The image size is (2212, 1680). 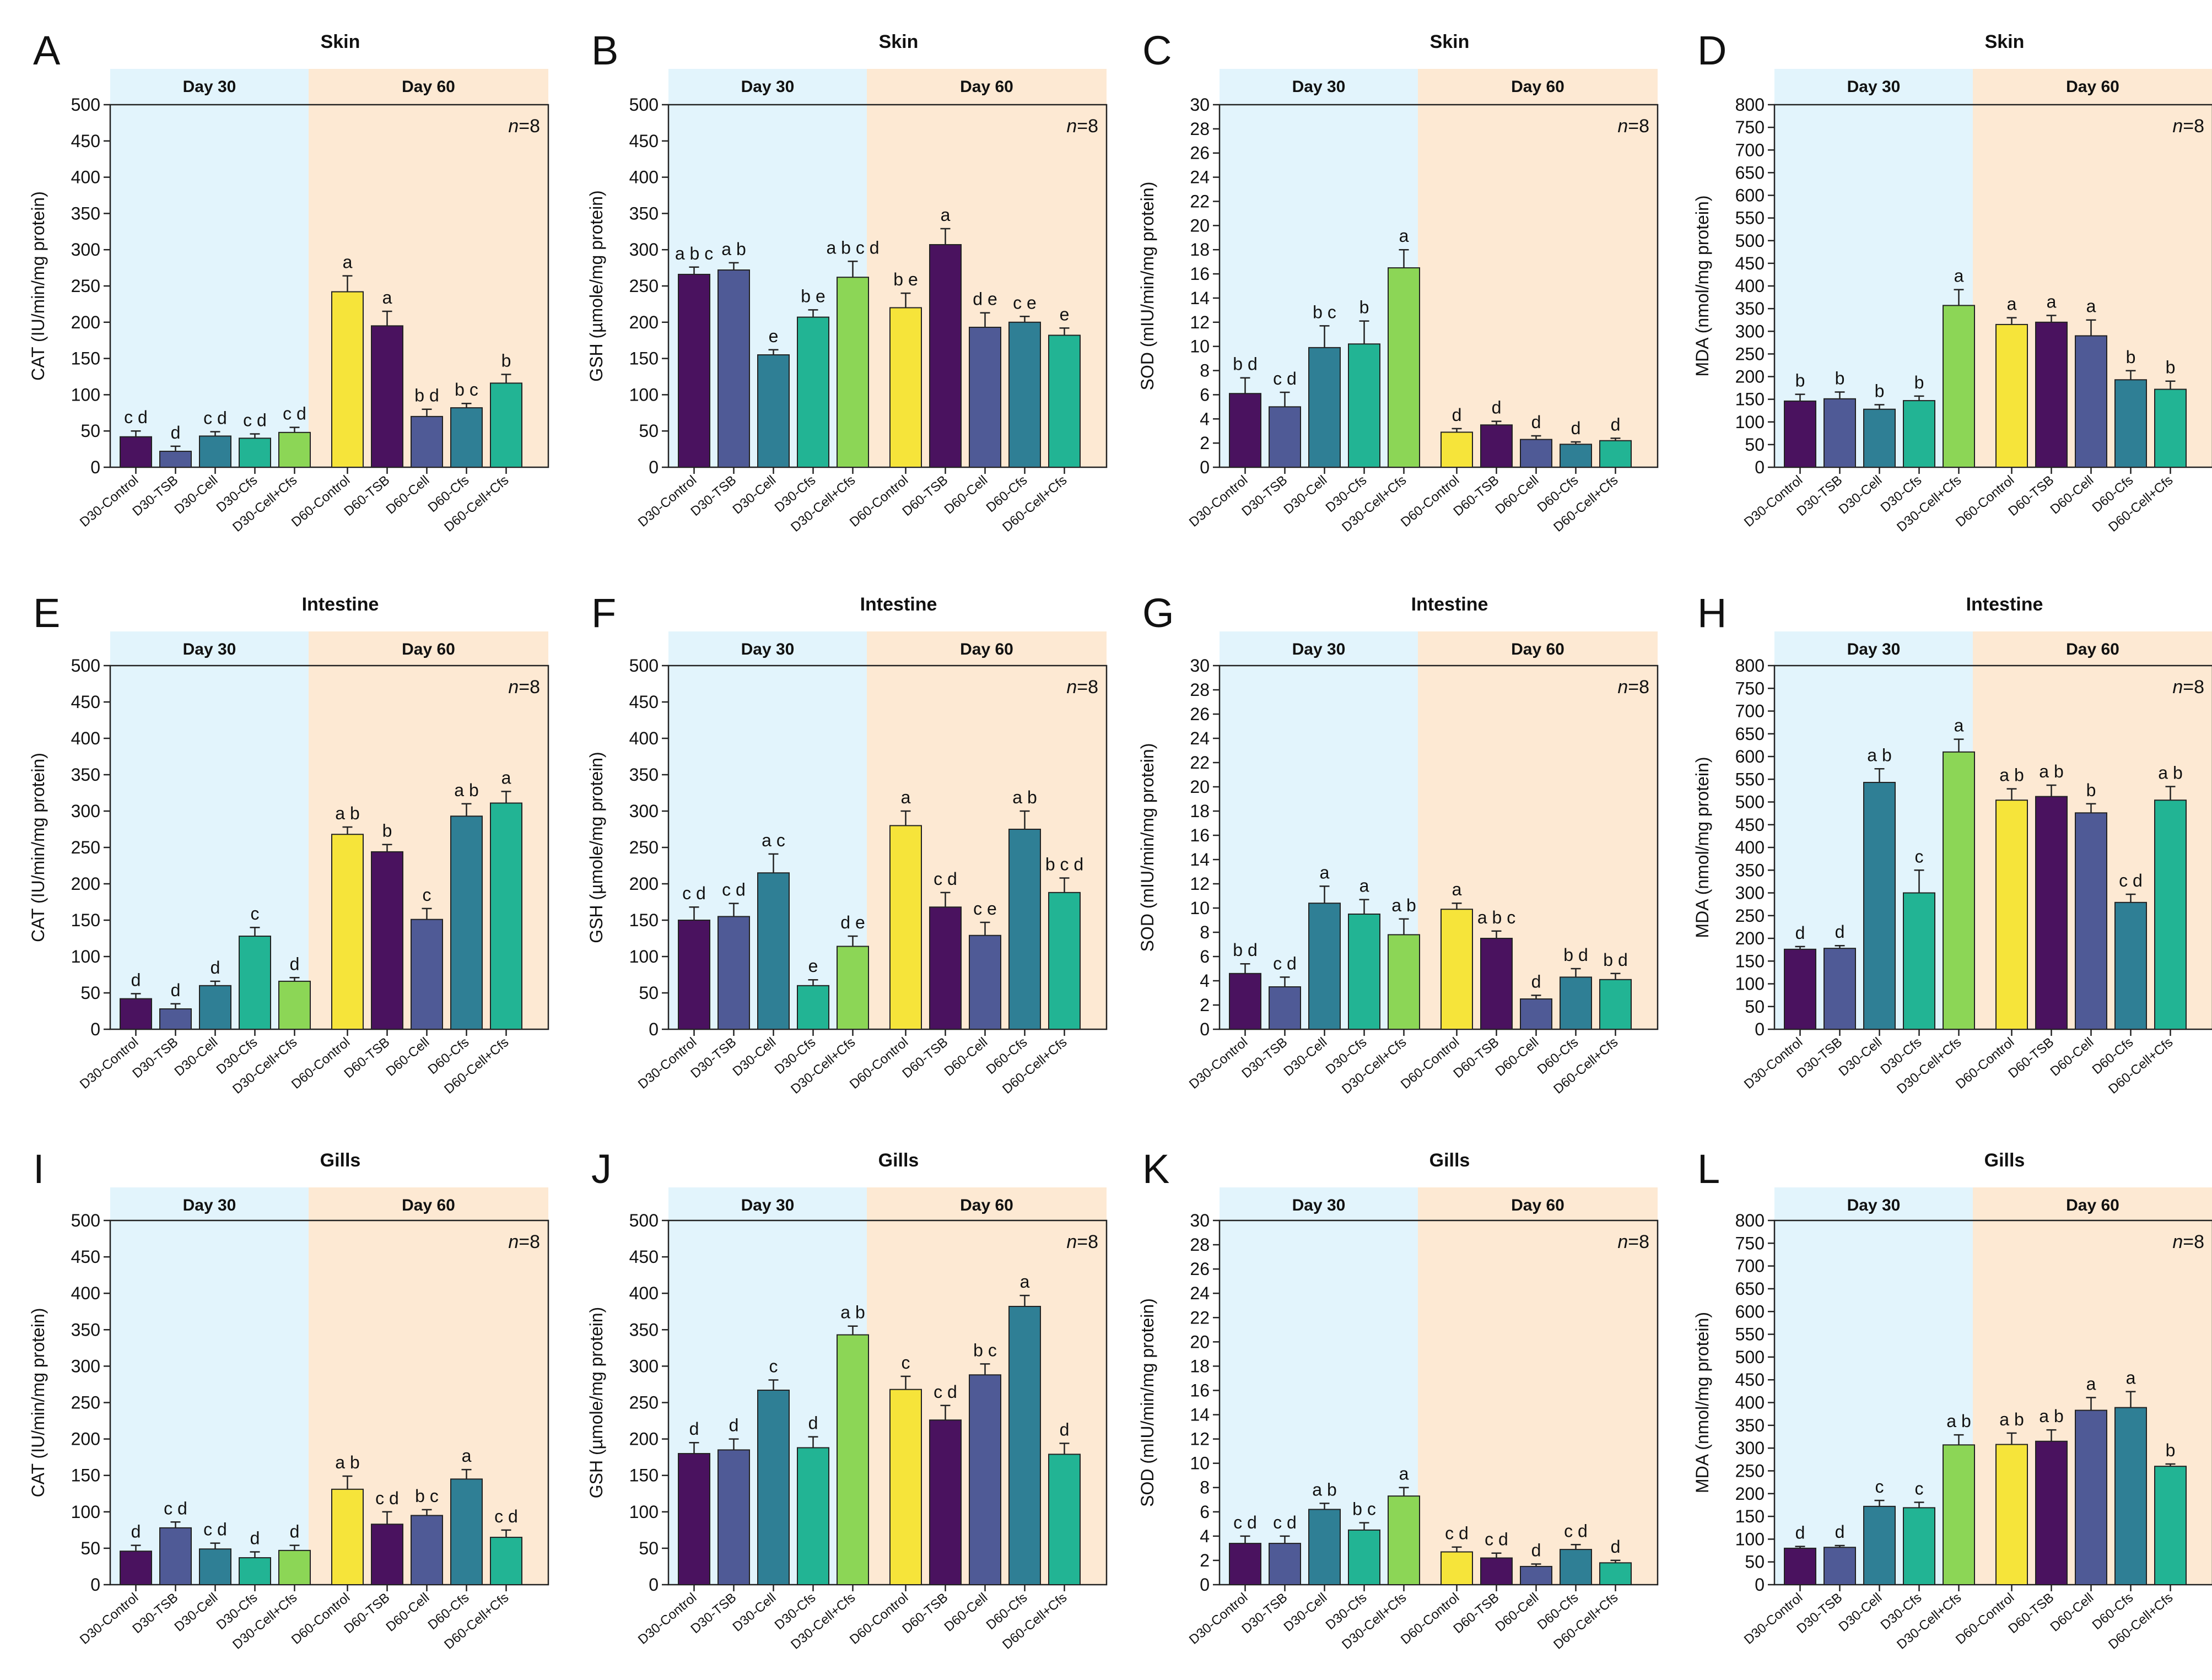 What do you see at coordinates (1218, 1063) in the screenshot?
I see `x-tick-label: D30-Control` at bounding box center [1218, 1063].